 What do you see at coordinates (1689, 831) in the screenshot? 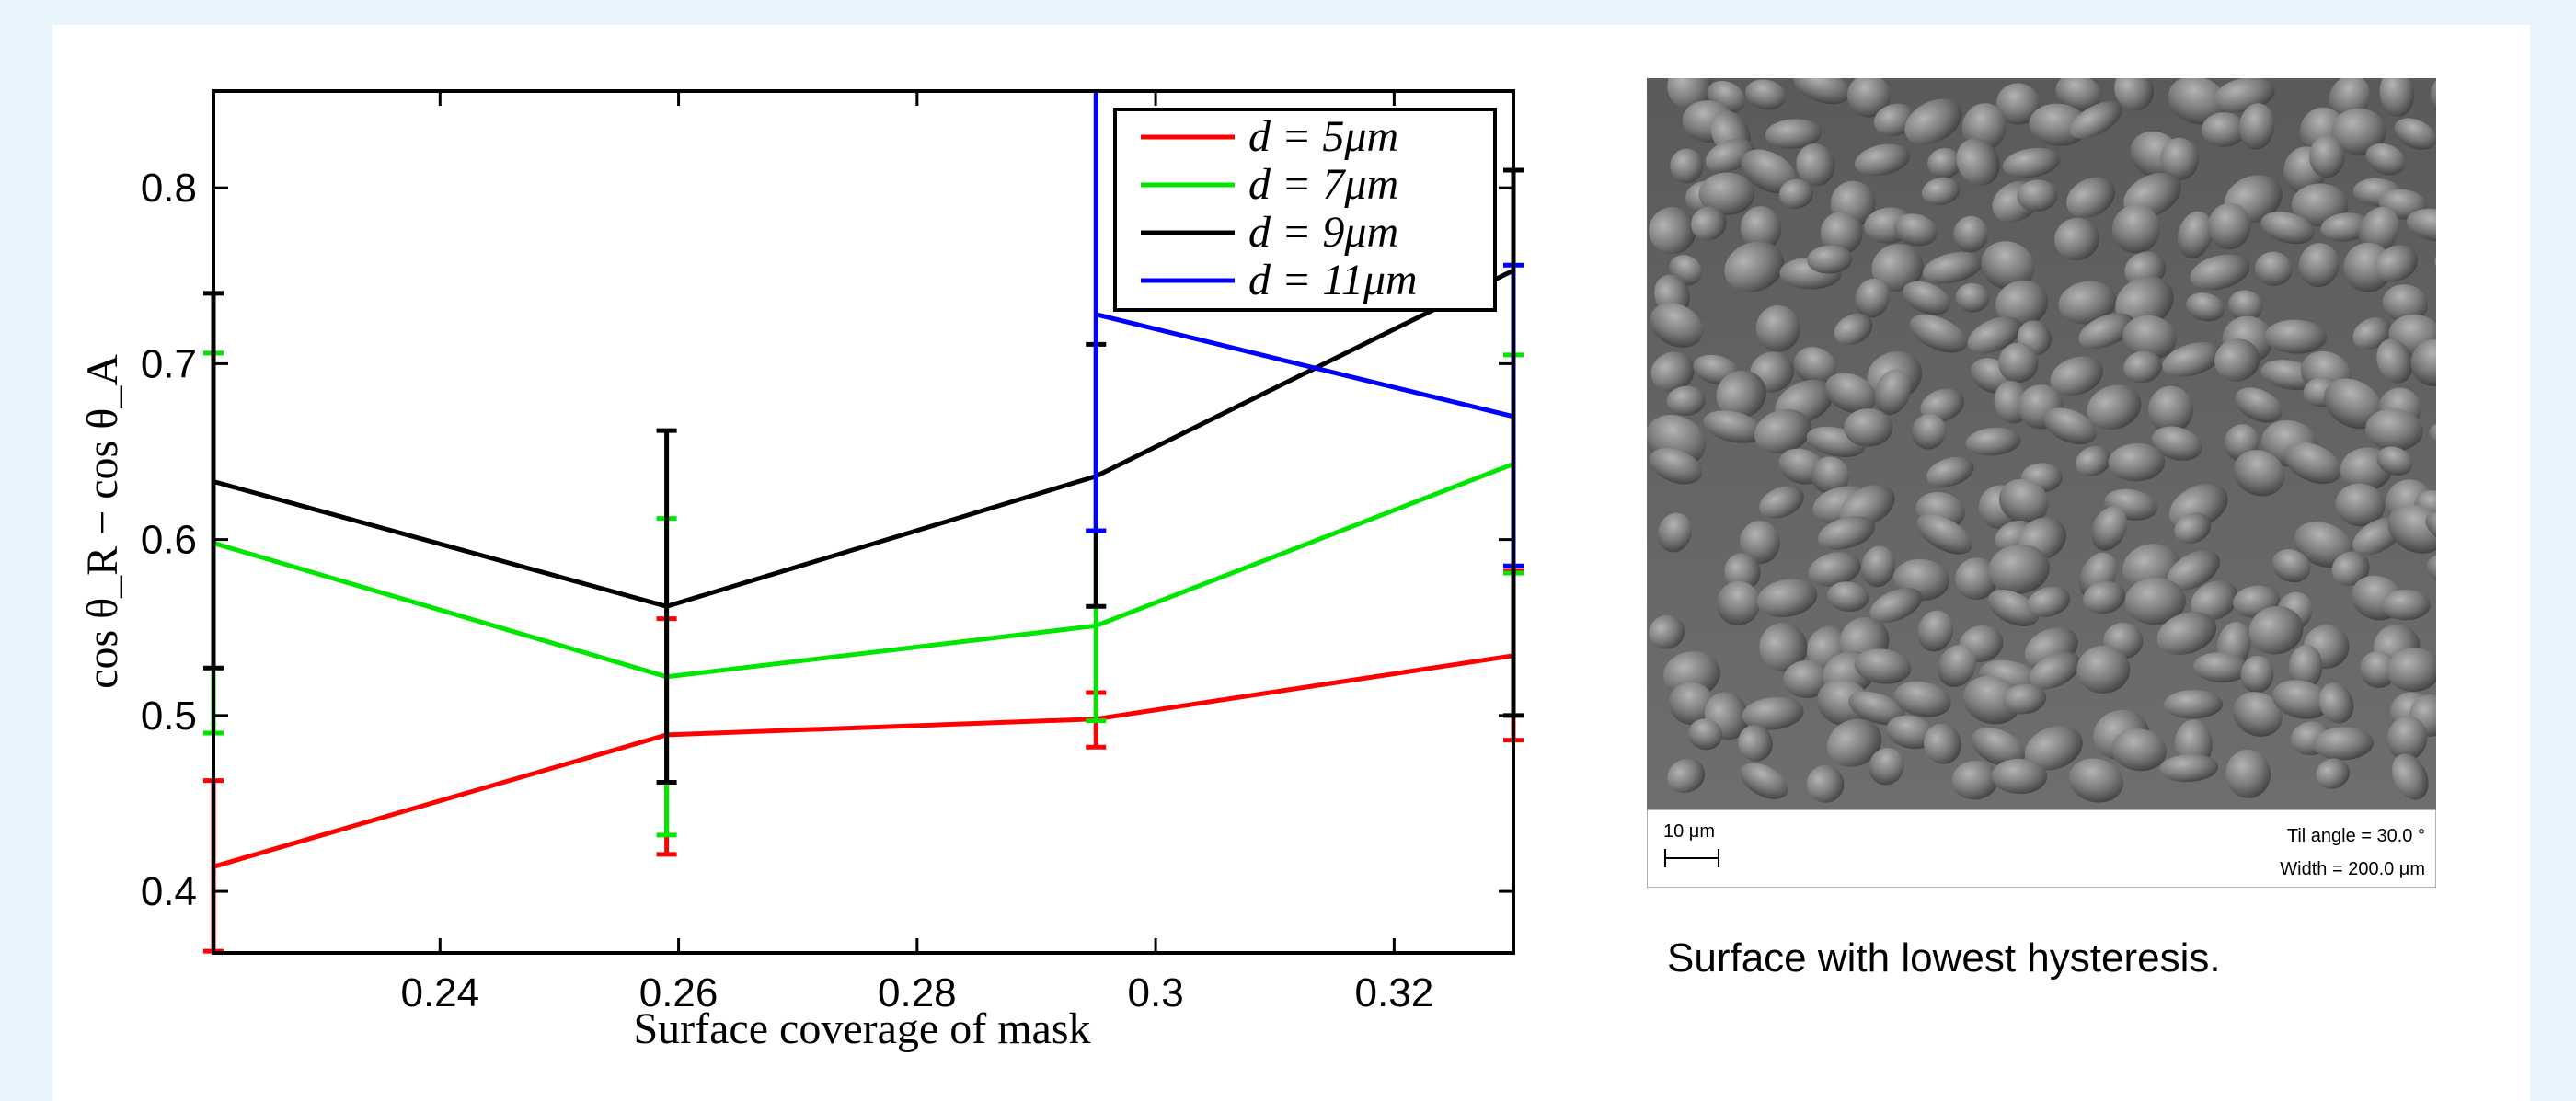
I see `scale-bar-label: 10 μm` at bounding box center [1689, 831].